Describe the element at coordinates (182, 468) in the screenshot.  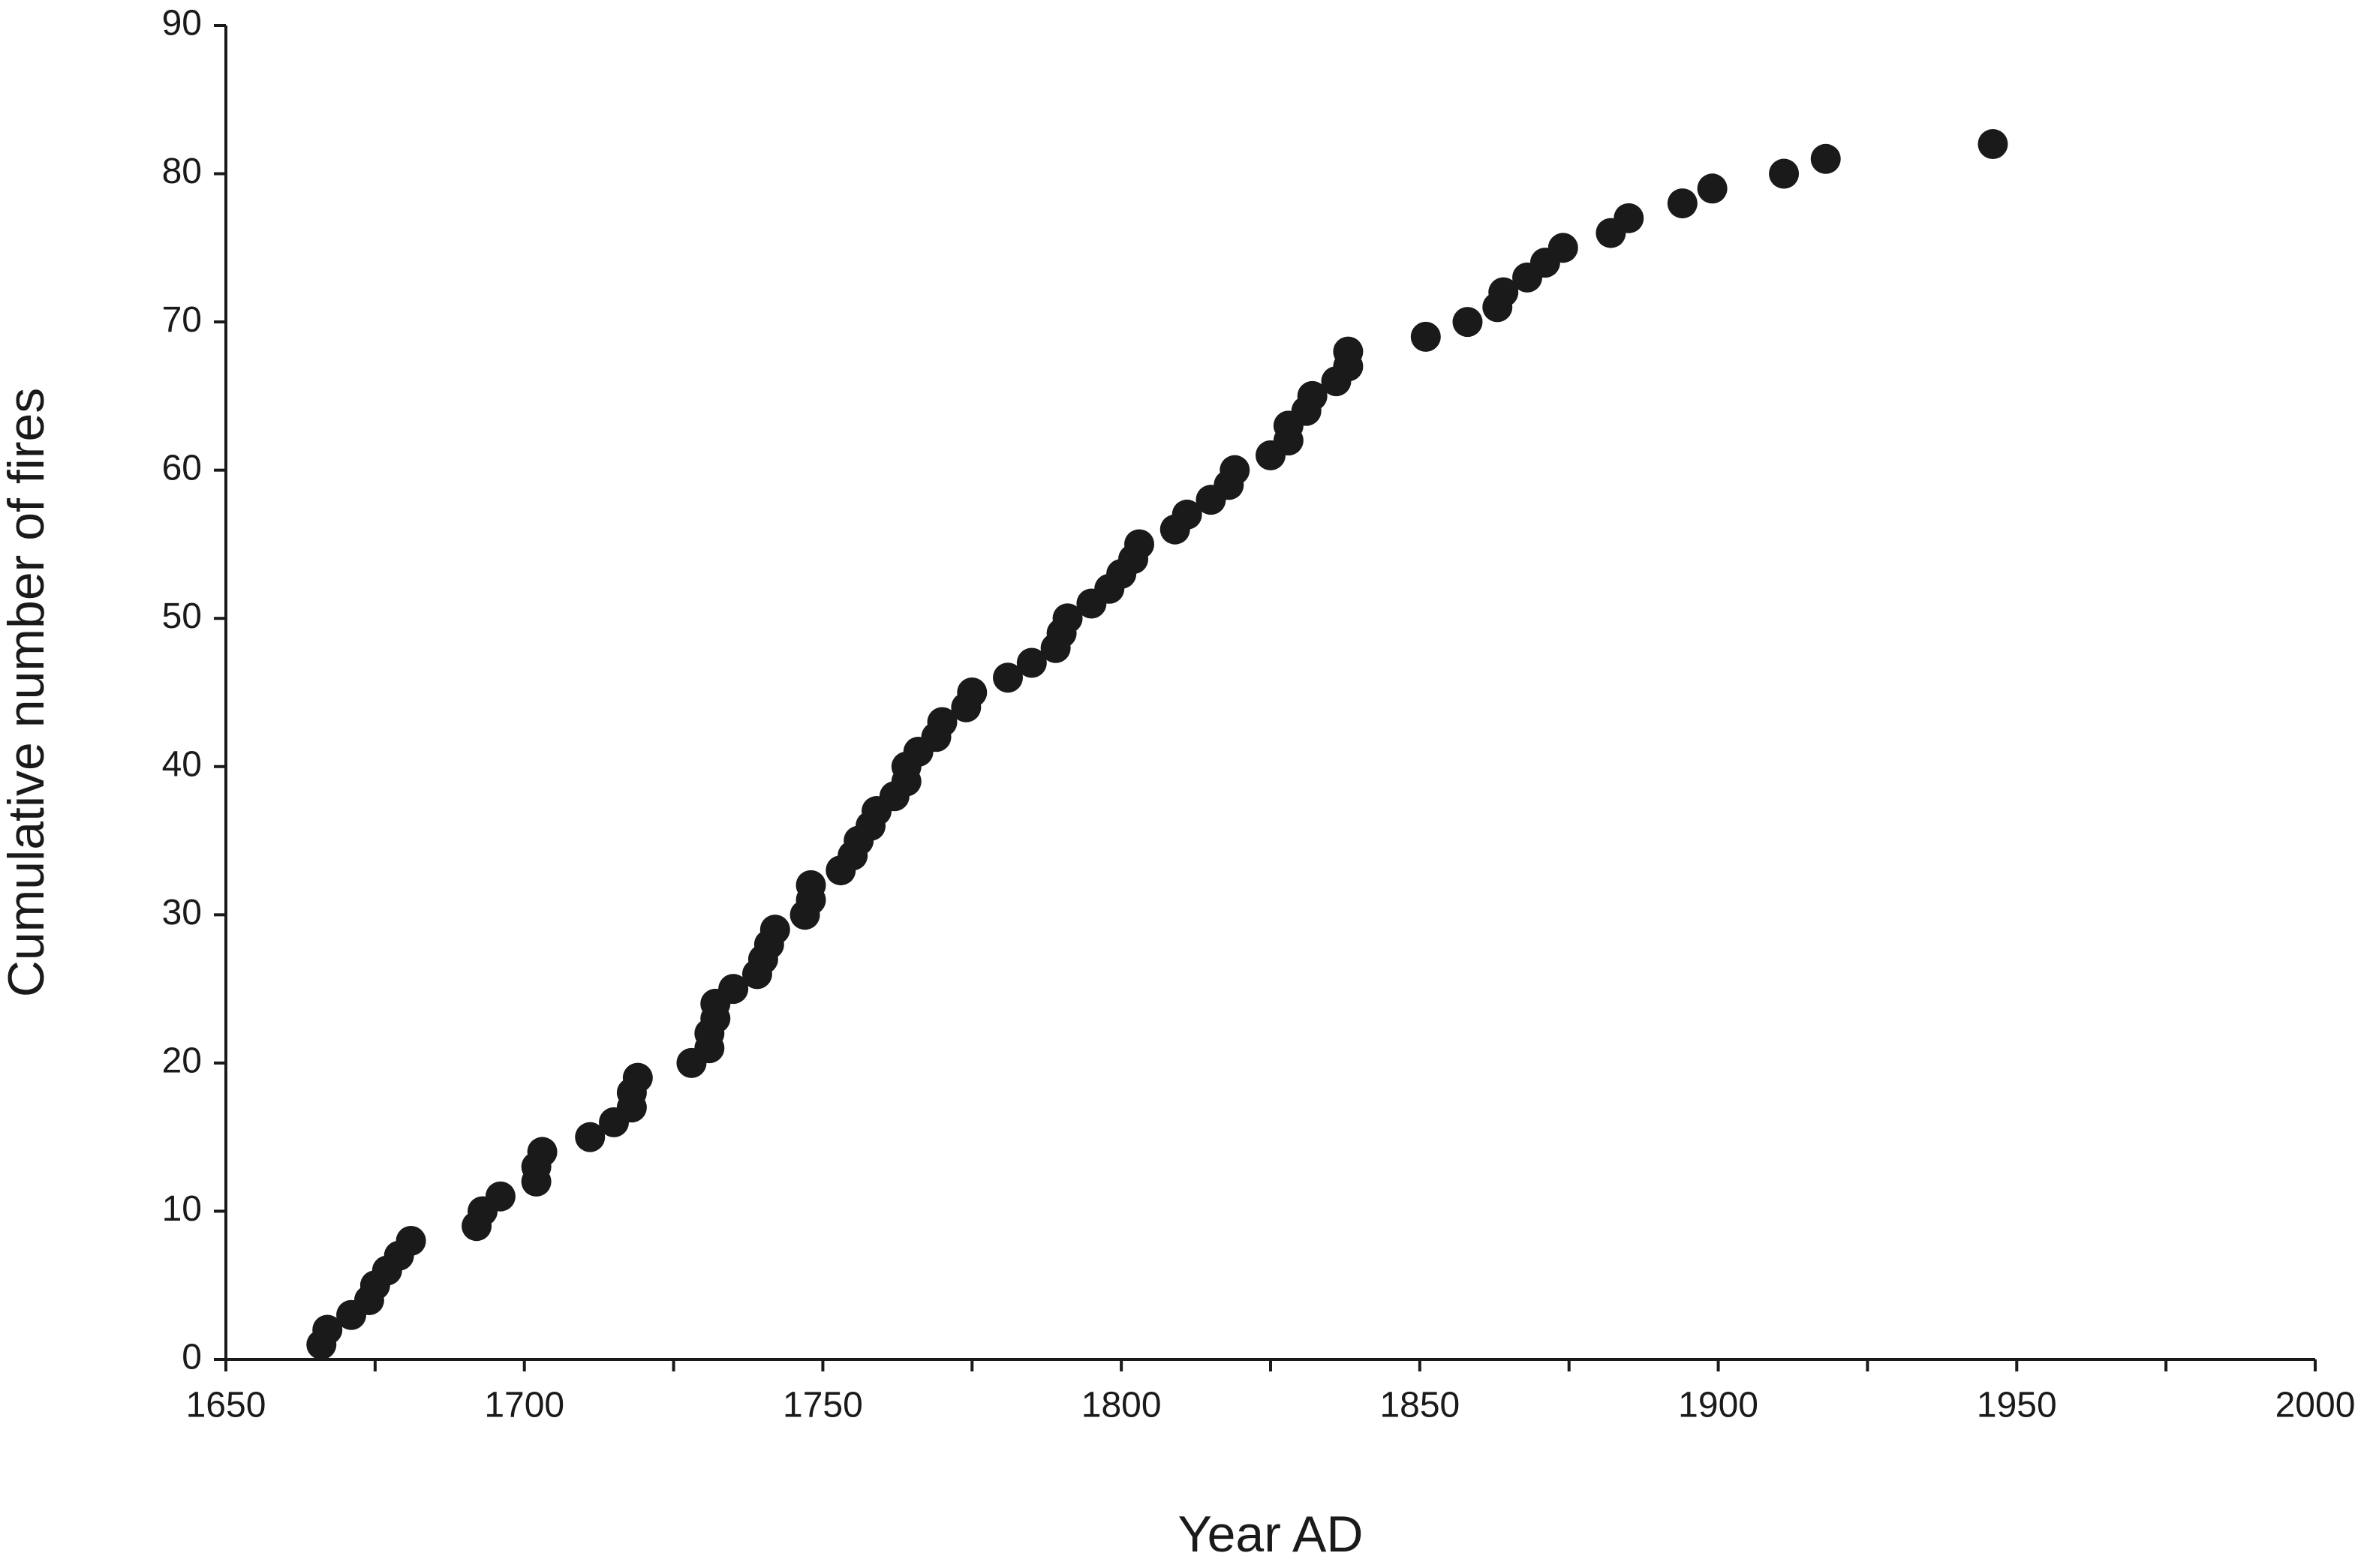
I see `y-tick-label: 60` at that location.